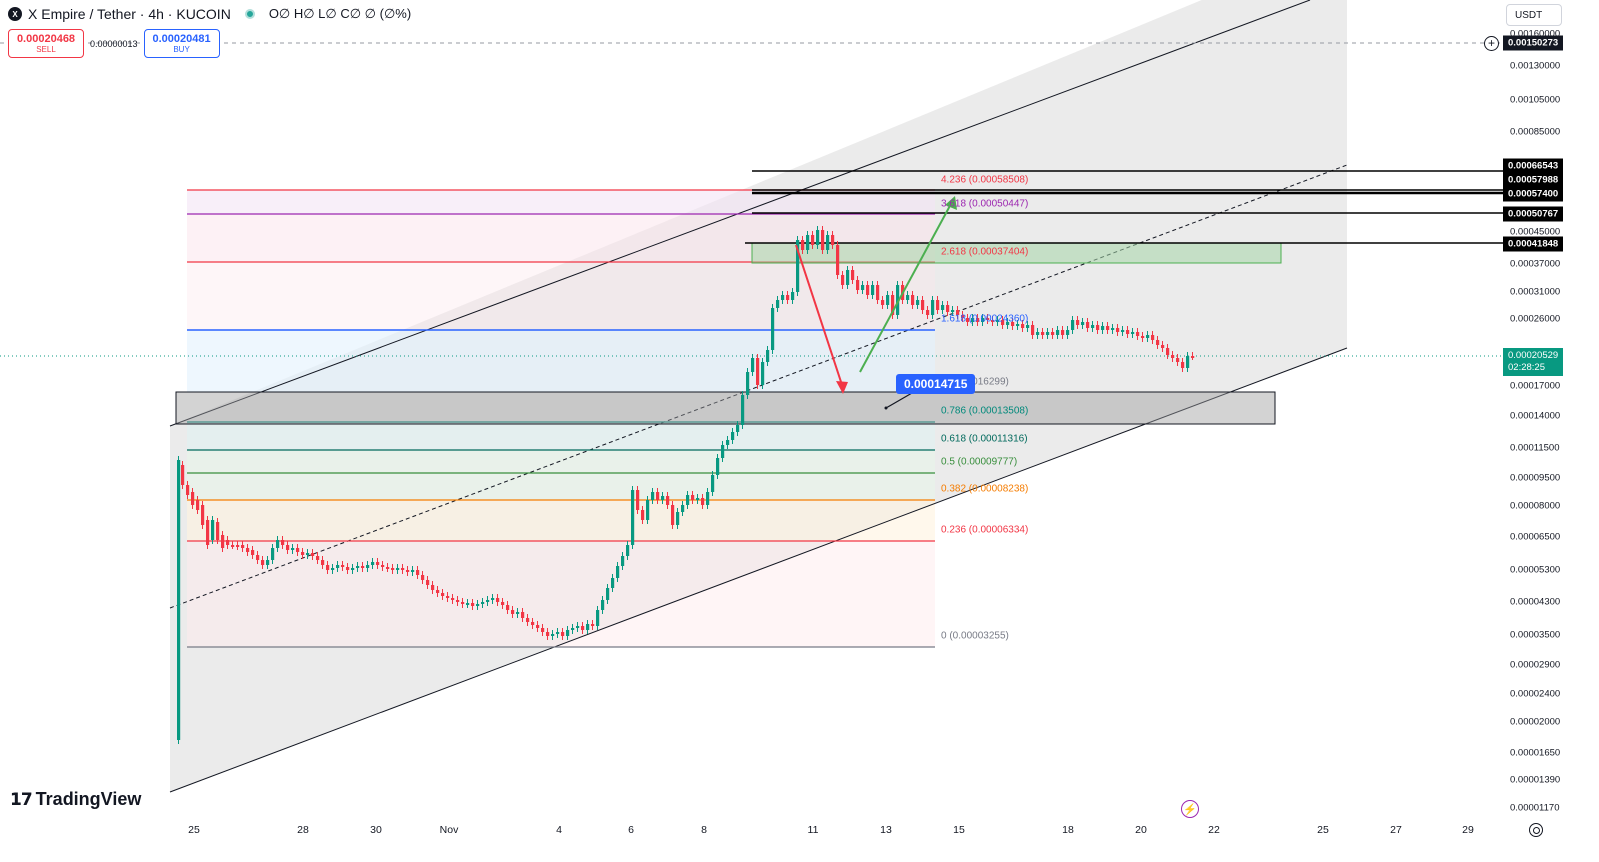 The height and width of the screenshot is (862, 1599). I want to click on arrow-up-line, so click(906, 287).